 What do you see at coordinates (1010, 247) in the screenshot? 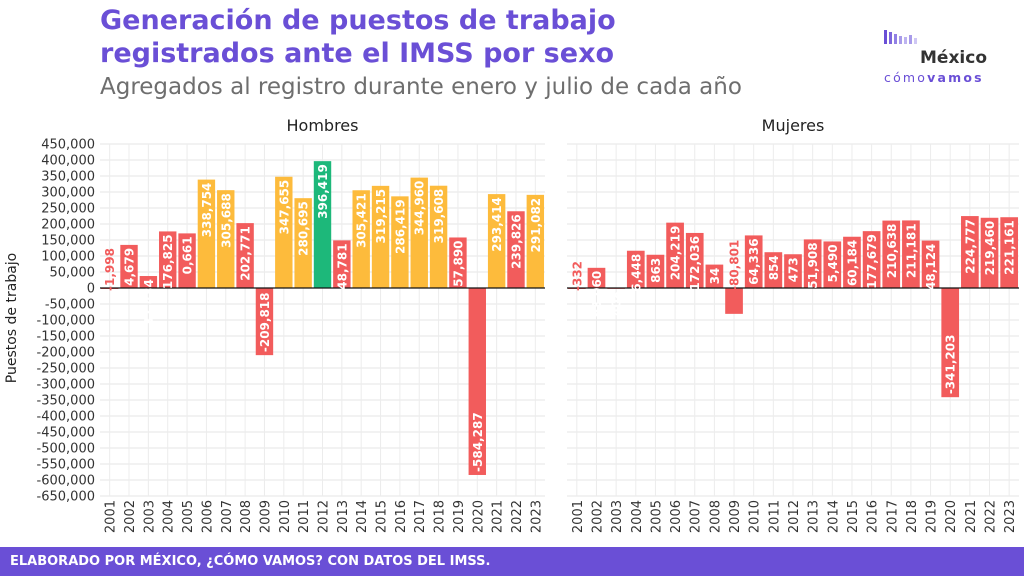
I see `data-label: 221,161` at bounding box center [1010, 247].